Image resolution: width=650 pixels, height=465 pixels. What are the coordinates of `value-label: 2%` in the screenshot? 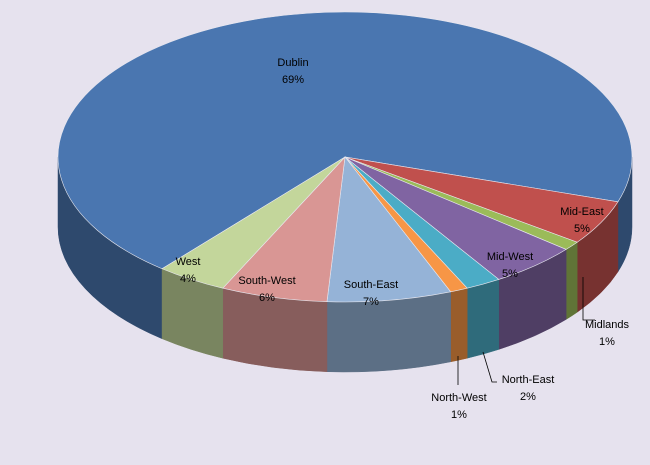 It's located at (528, 397).